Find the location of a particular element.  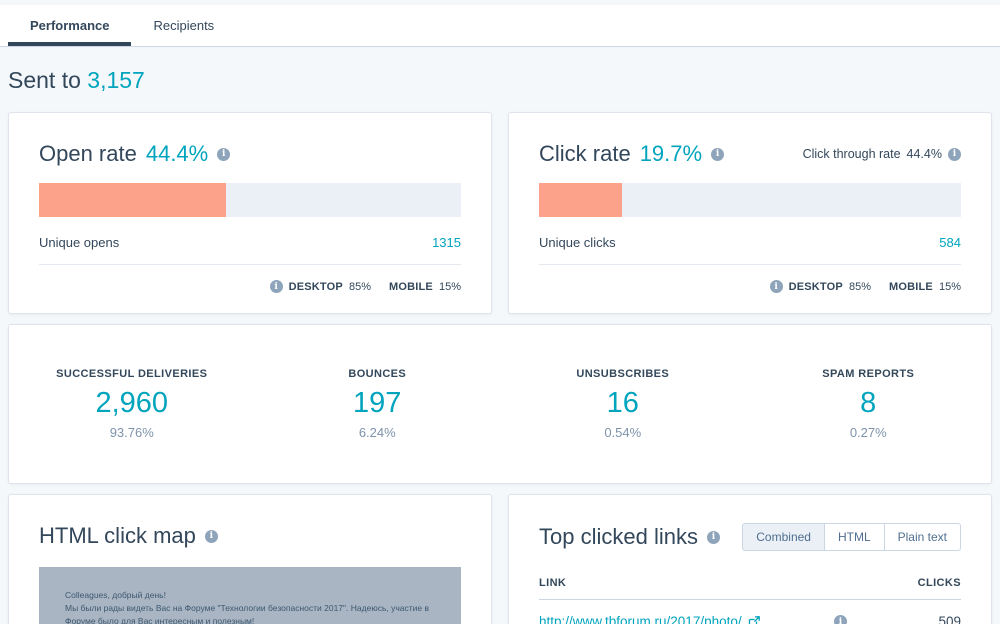

click-rate-label: Click rate is located at coordinates (585, 153).